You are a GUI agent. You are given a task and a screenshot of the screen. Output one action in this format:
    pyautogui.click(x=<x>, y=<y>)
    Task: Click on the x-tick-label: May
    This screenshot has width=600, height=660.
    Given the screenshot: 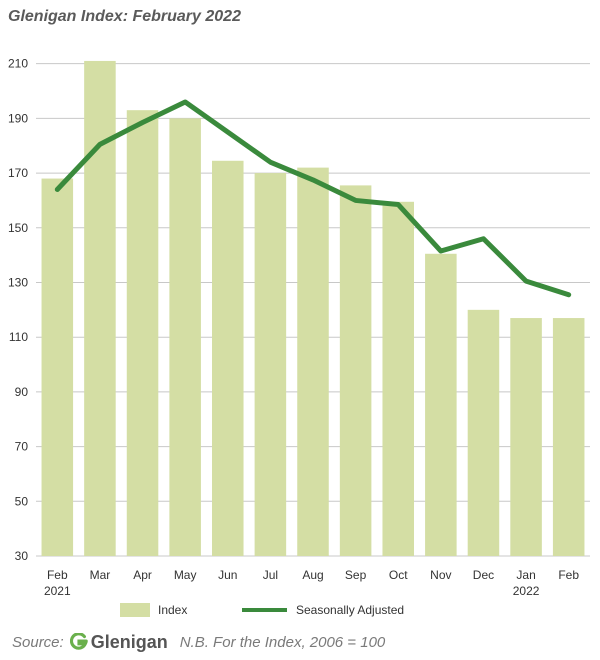 What is the action you would take?
    pyautogui.click(x=185, y=575)
    